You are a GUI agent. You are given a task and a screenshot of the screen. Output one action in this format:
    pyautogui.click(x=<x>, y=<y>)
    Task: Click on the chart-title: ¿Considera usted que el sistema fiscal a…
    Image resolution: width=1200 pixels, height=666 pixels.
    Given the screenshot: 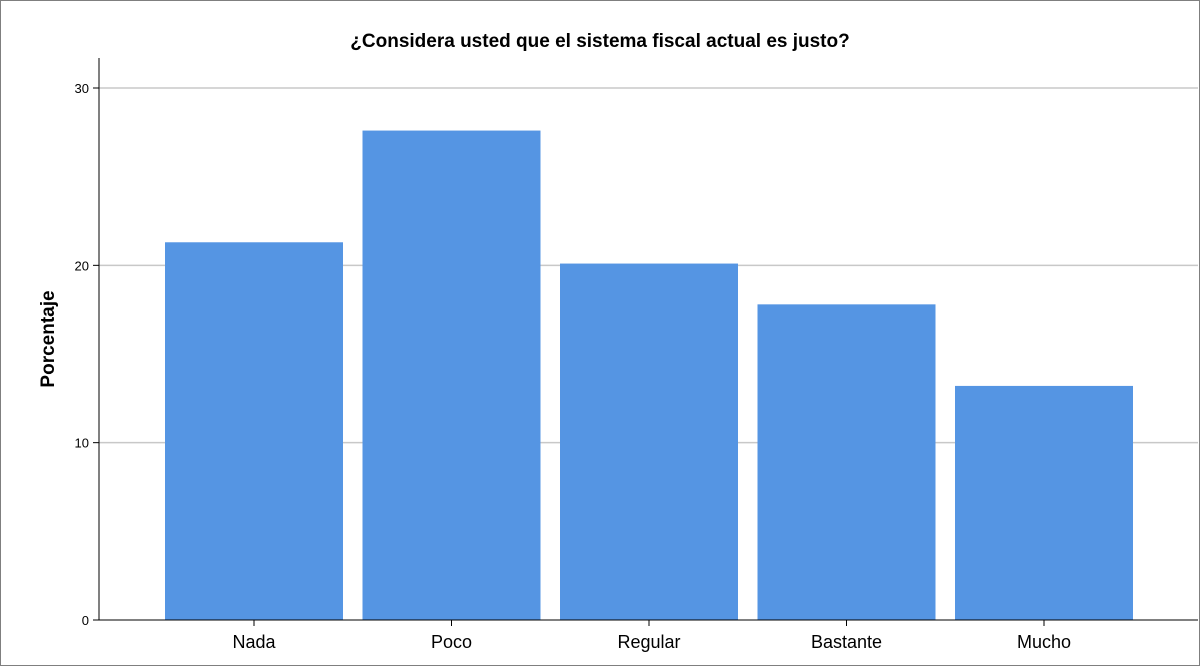 What is the action you would take?
    pyautogui.click(x=600, y=41)
    